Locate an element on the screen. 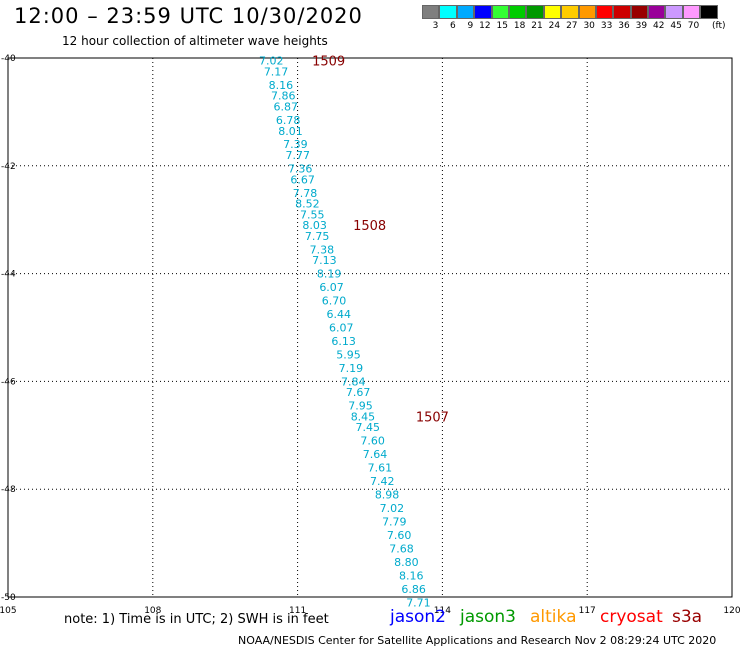 The height and width of the screenshot is (650, 740). swh-data-label: 6.78 is located at coordinates (288, 120).